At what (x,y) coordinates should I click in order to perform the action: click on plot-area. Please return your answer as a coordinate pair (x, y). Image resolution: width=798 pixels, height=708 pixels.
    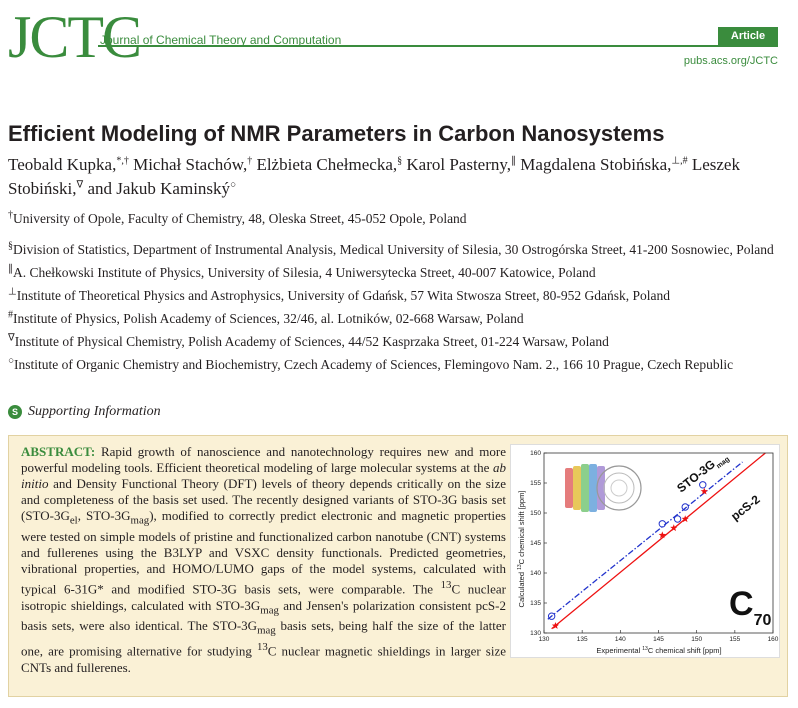
    Looking at the image, I should click on (656, 541).